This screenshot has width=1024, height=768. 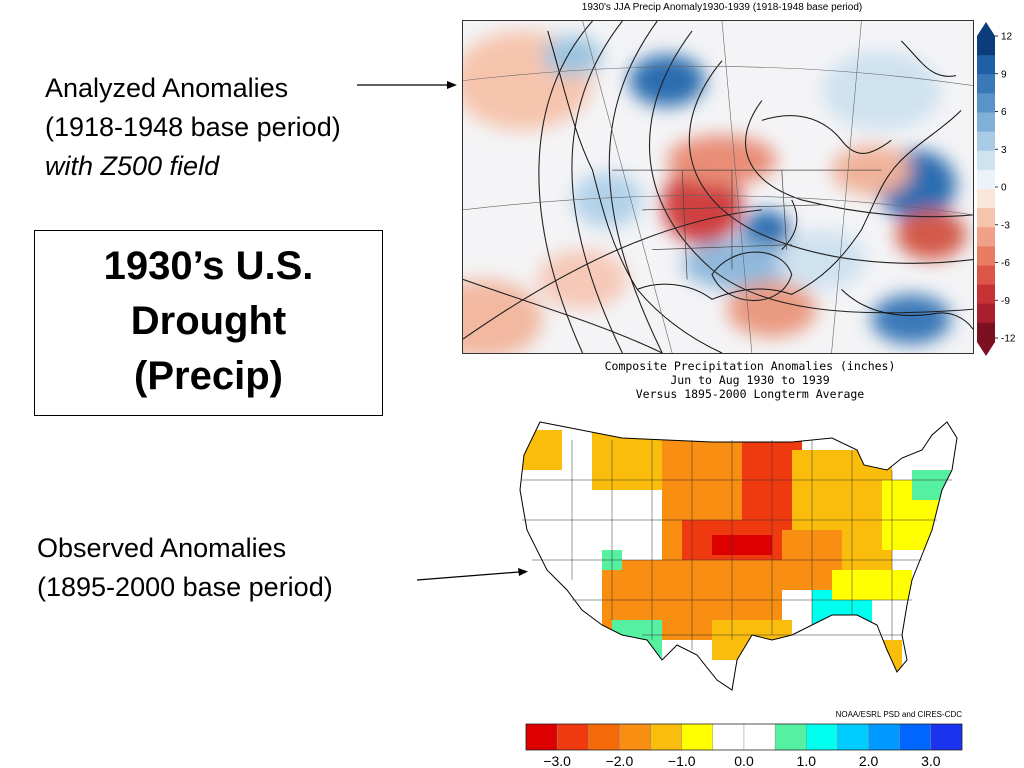 I want to click on arrow-to-observed-map, so click(x=472, y=574).